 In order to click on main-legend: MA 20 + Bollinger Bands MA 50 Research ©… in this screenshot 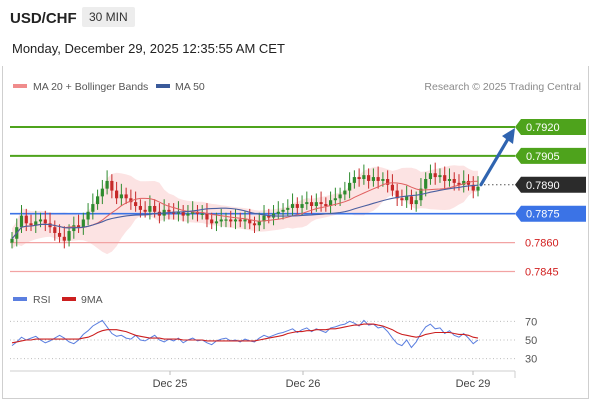, I will do `click(297, 87)`.